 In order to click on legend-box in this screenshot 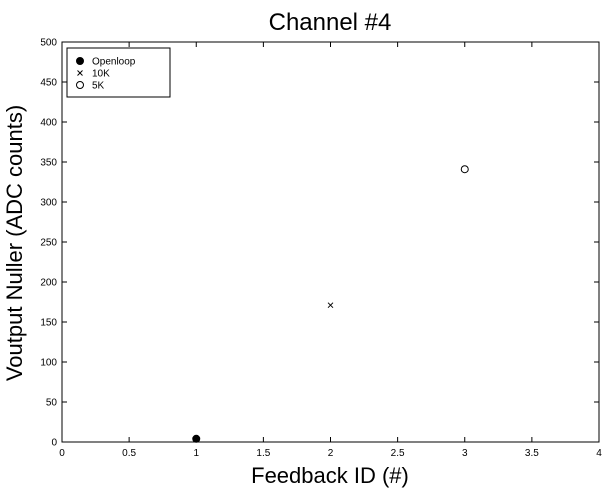, I will do `click(118, 72)`.